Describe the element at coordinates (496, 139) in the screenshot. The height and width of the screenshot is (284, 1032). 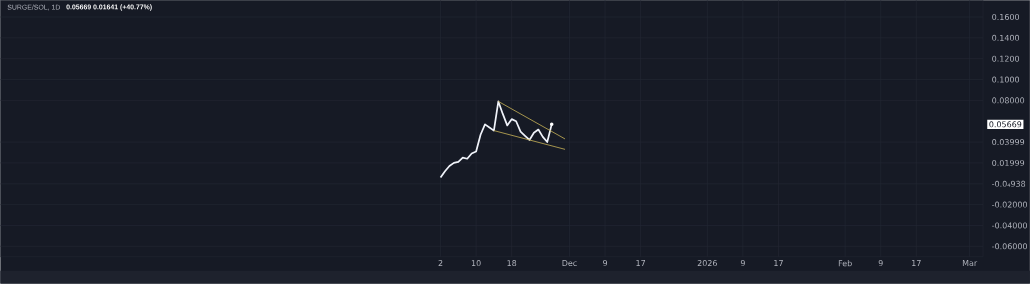
I see `line-series` at that location.